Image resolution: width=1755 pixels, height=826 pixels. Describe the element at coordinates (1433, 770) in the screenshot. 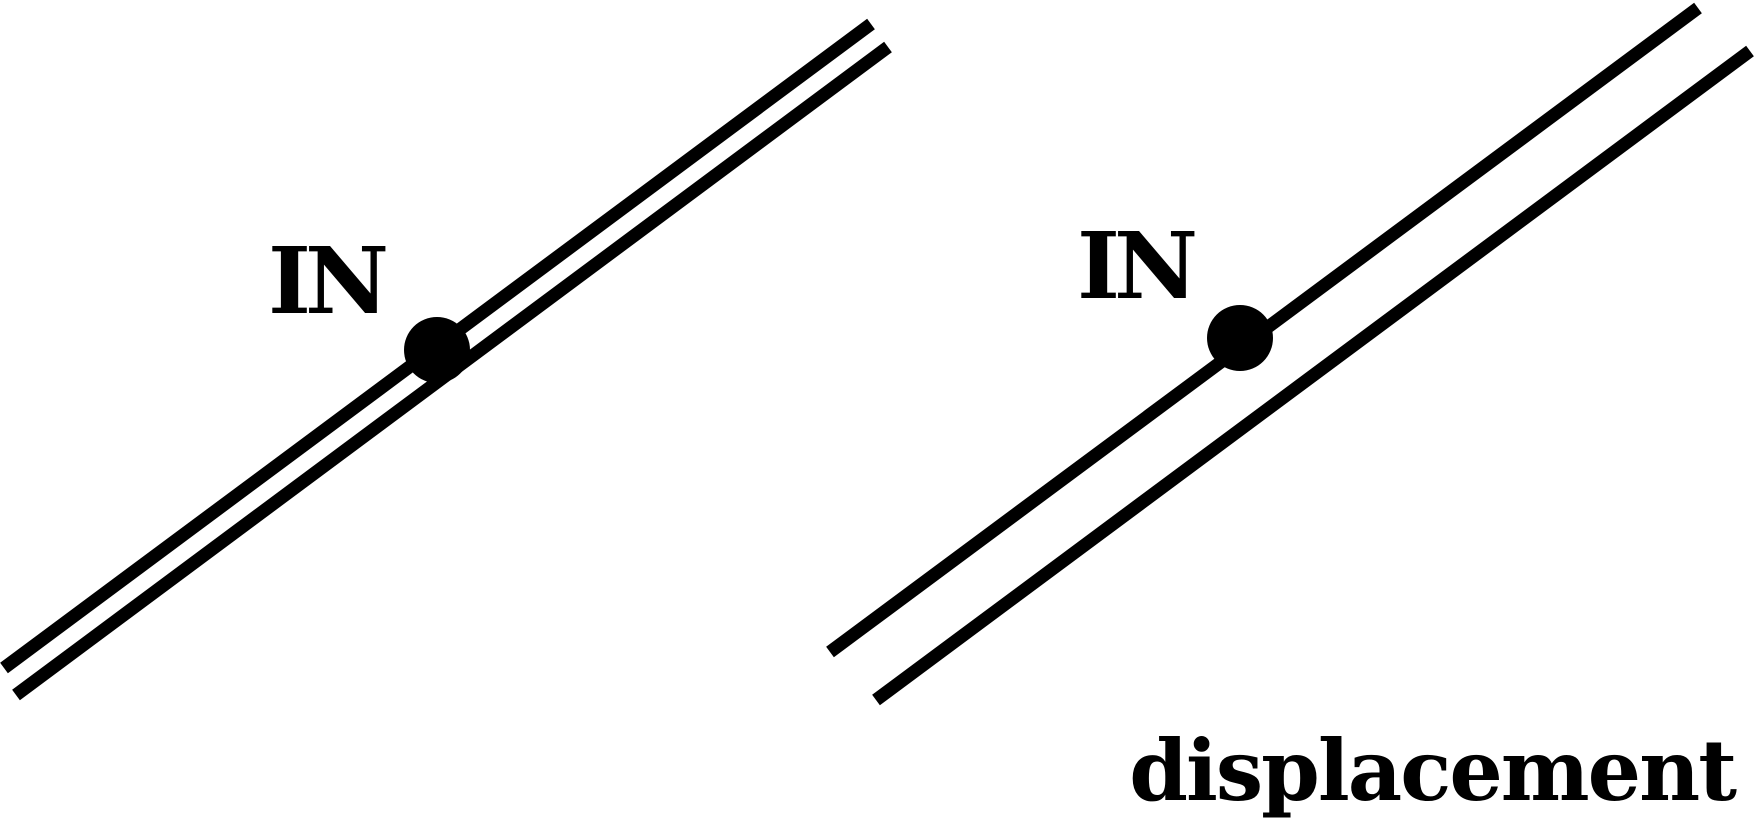

I see `caption: displacement` at that location.